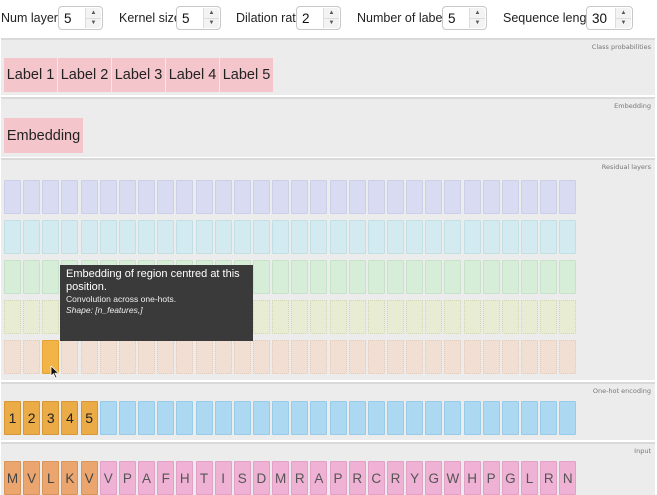 The height and width of the screenshot is (495, 657). Describe the element at coordinates (192, 75) in the screenshot. I see `label-chip: Label 4` at that location.